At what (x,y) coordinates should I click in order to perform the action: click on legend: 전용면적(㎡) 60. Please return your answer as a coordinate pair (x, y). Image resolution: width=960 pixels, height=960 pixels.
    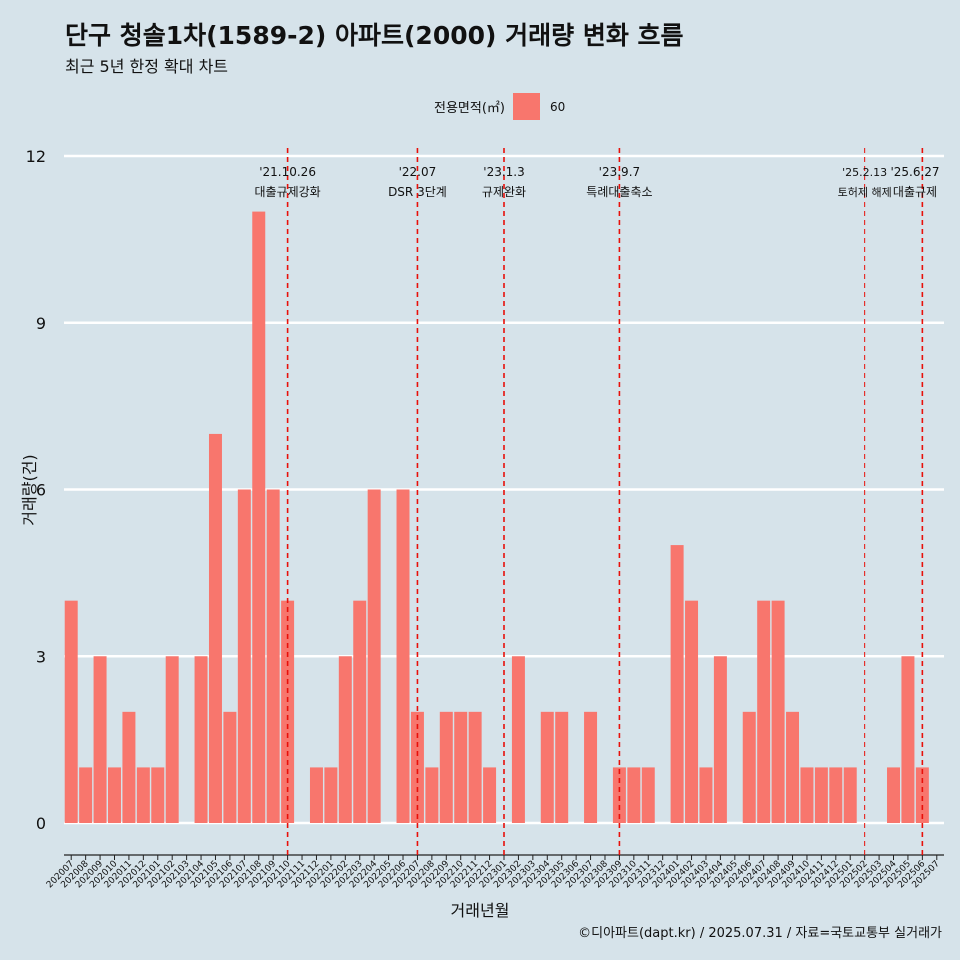
    Looking at the image, I should click on (499, 106).